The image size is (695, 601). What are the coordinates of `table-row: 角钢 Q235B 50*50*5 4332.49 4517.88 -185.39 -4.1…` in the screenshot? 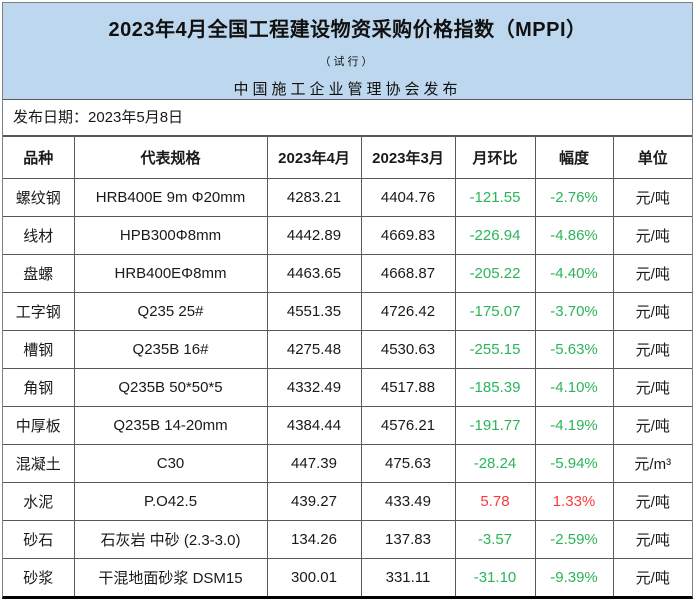 It's located at (347, 387).